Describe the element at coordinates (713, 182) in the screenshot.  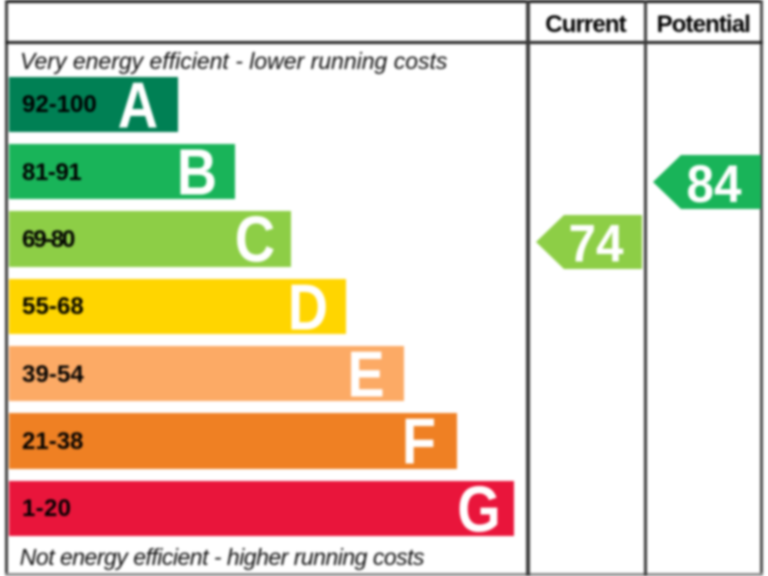
I see `svg-text: 84` at that location.